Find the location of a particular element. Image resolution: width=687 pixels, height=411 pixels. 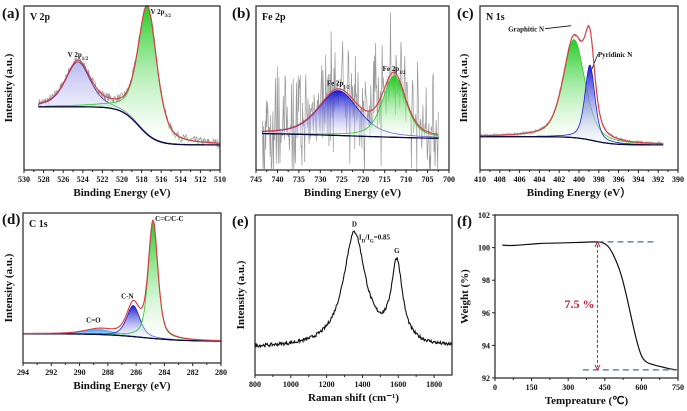

band-label: D is located at coordinates (354, 225).